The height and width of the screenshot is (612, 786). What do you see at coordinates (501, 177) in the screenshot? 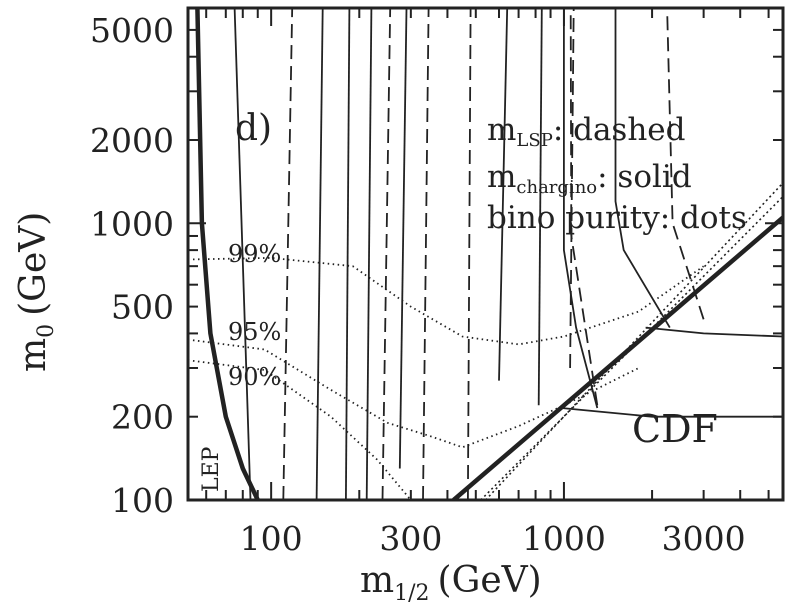
I see `legend-line-2-main: m` at bounding box center [501, 177].